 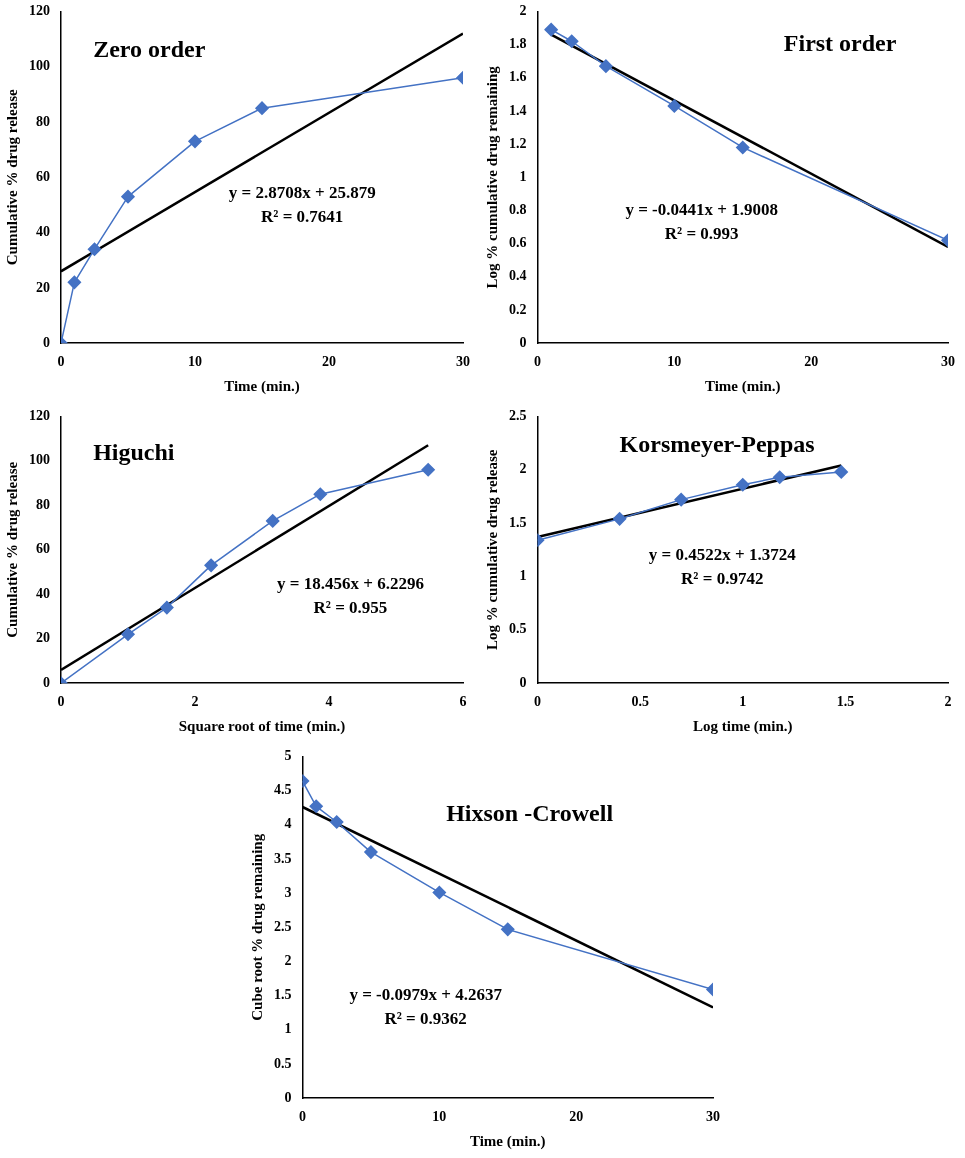 I want to click on annotation: R² = 0.9742, so click(x=722, y=578).